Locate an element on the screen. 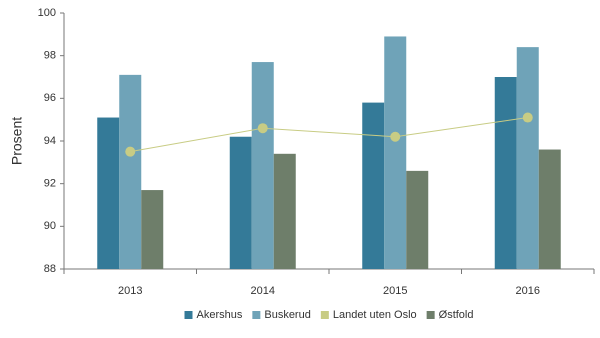 The height and width of the screenshot is (338, 600). x-tick-label: 2013 is located at coordinates (130, 291).